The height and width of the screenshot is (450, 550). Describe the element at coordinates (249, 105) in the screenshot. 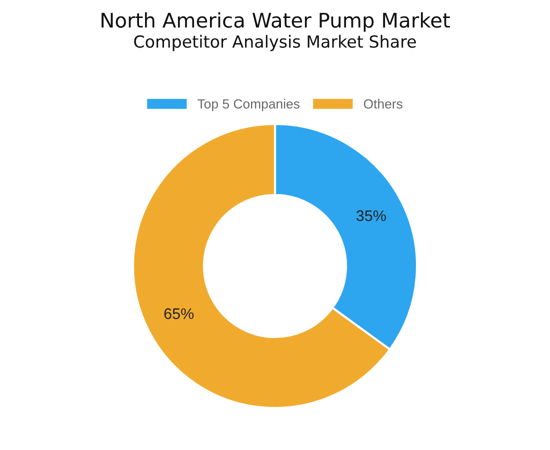

I see `legend-label: Top 5 Companies` at that location.